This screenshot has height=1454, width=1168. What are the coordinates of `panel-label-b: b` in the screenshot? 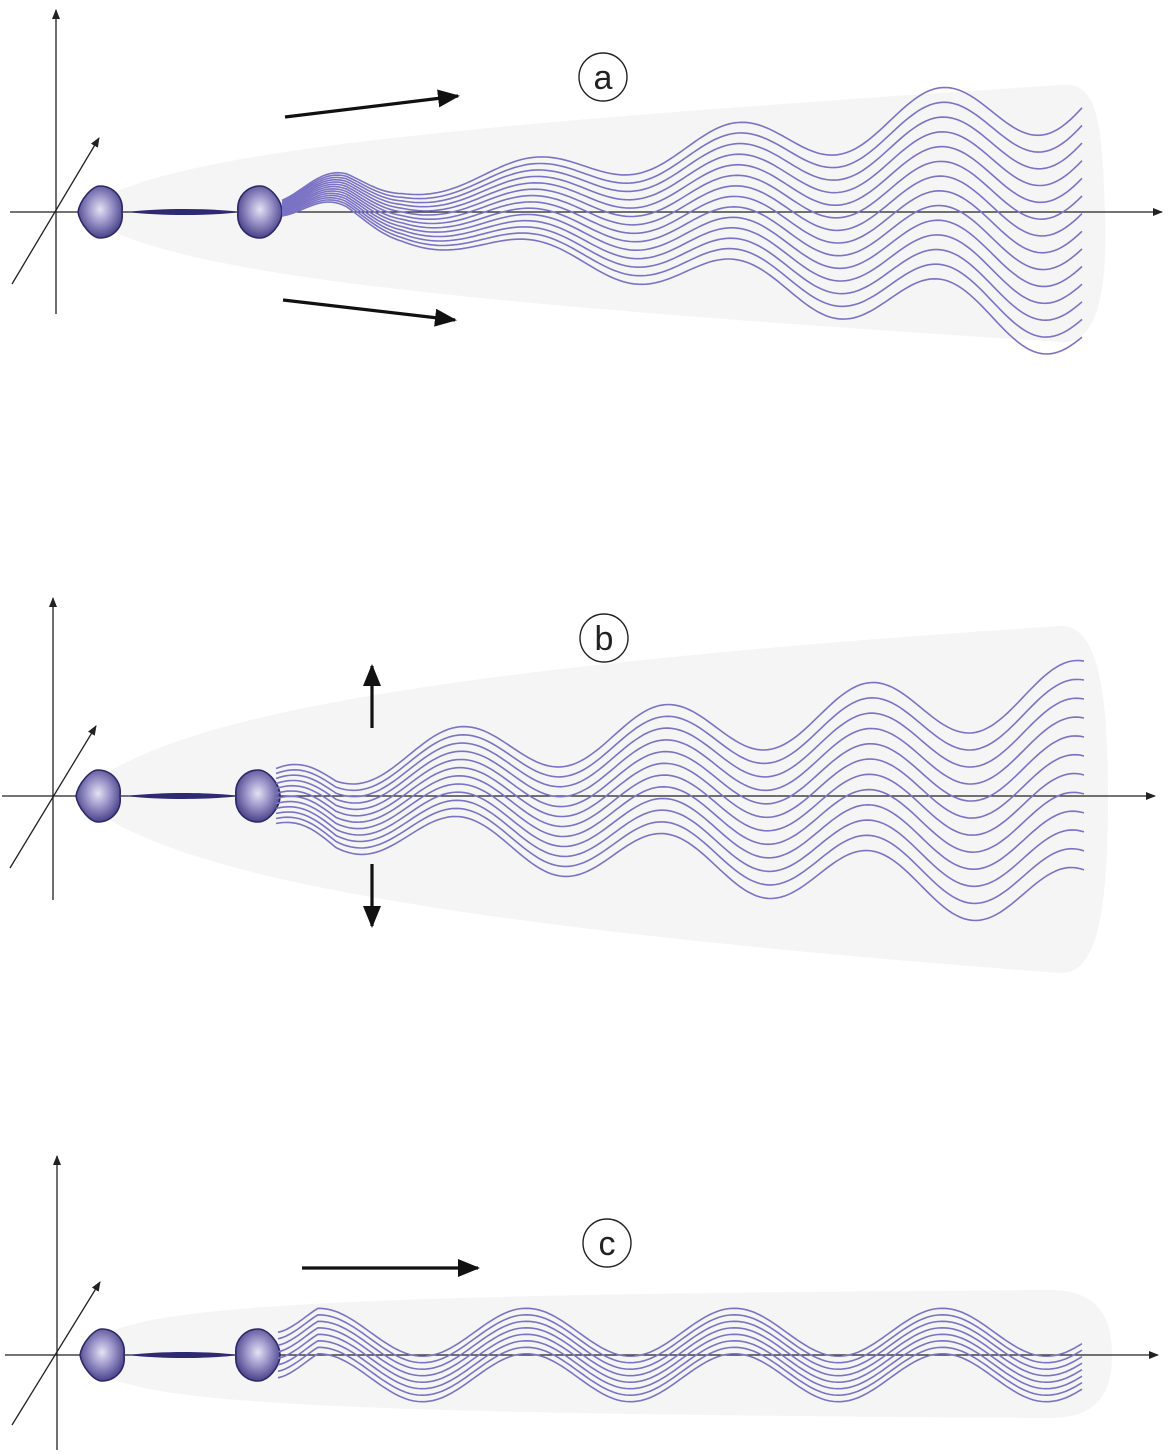 It's located at (604, 638).